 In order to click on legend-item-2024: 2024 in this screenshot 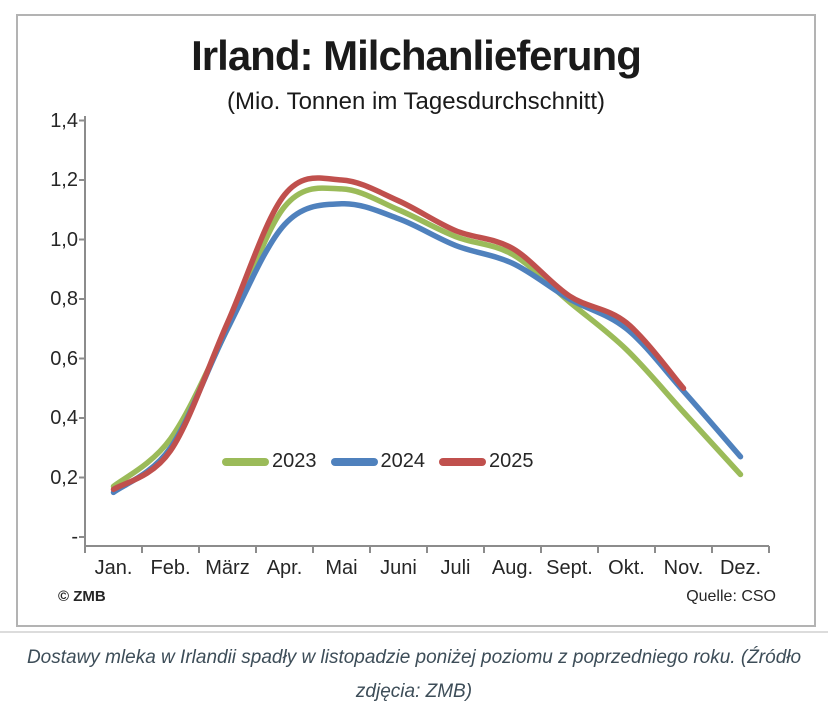, I will do `click(378, 461)`.